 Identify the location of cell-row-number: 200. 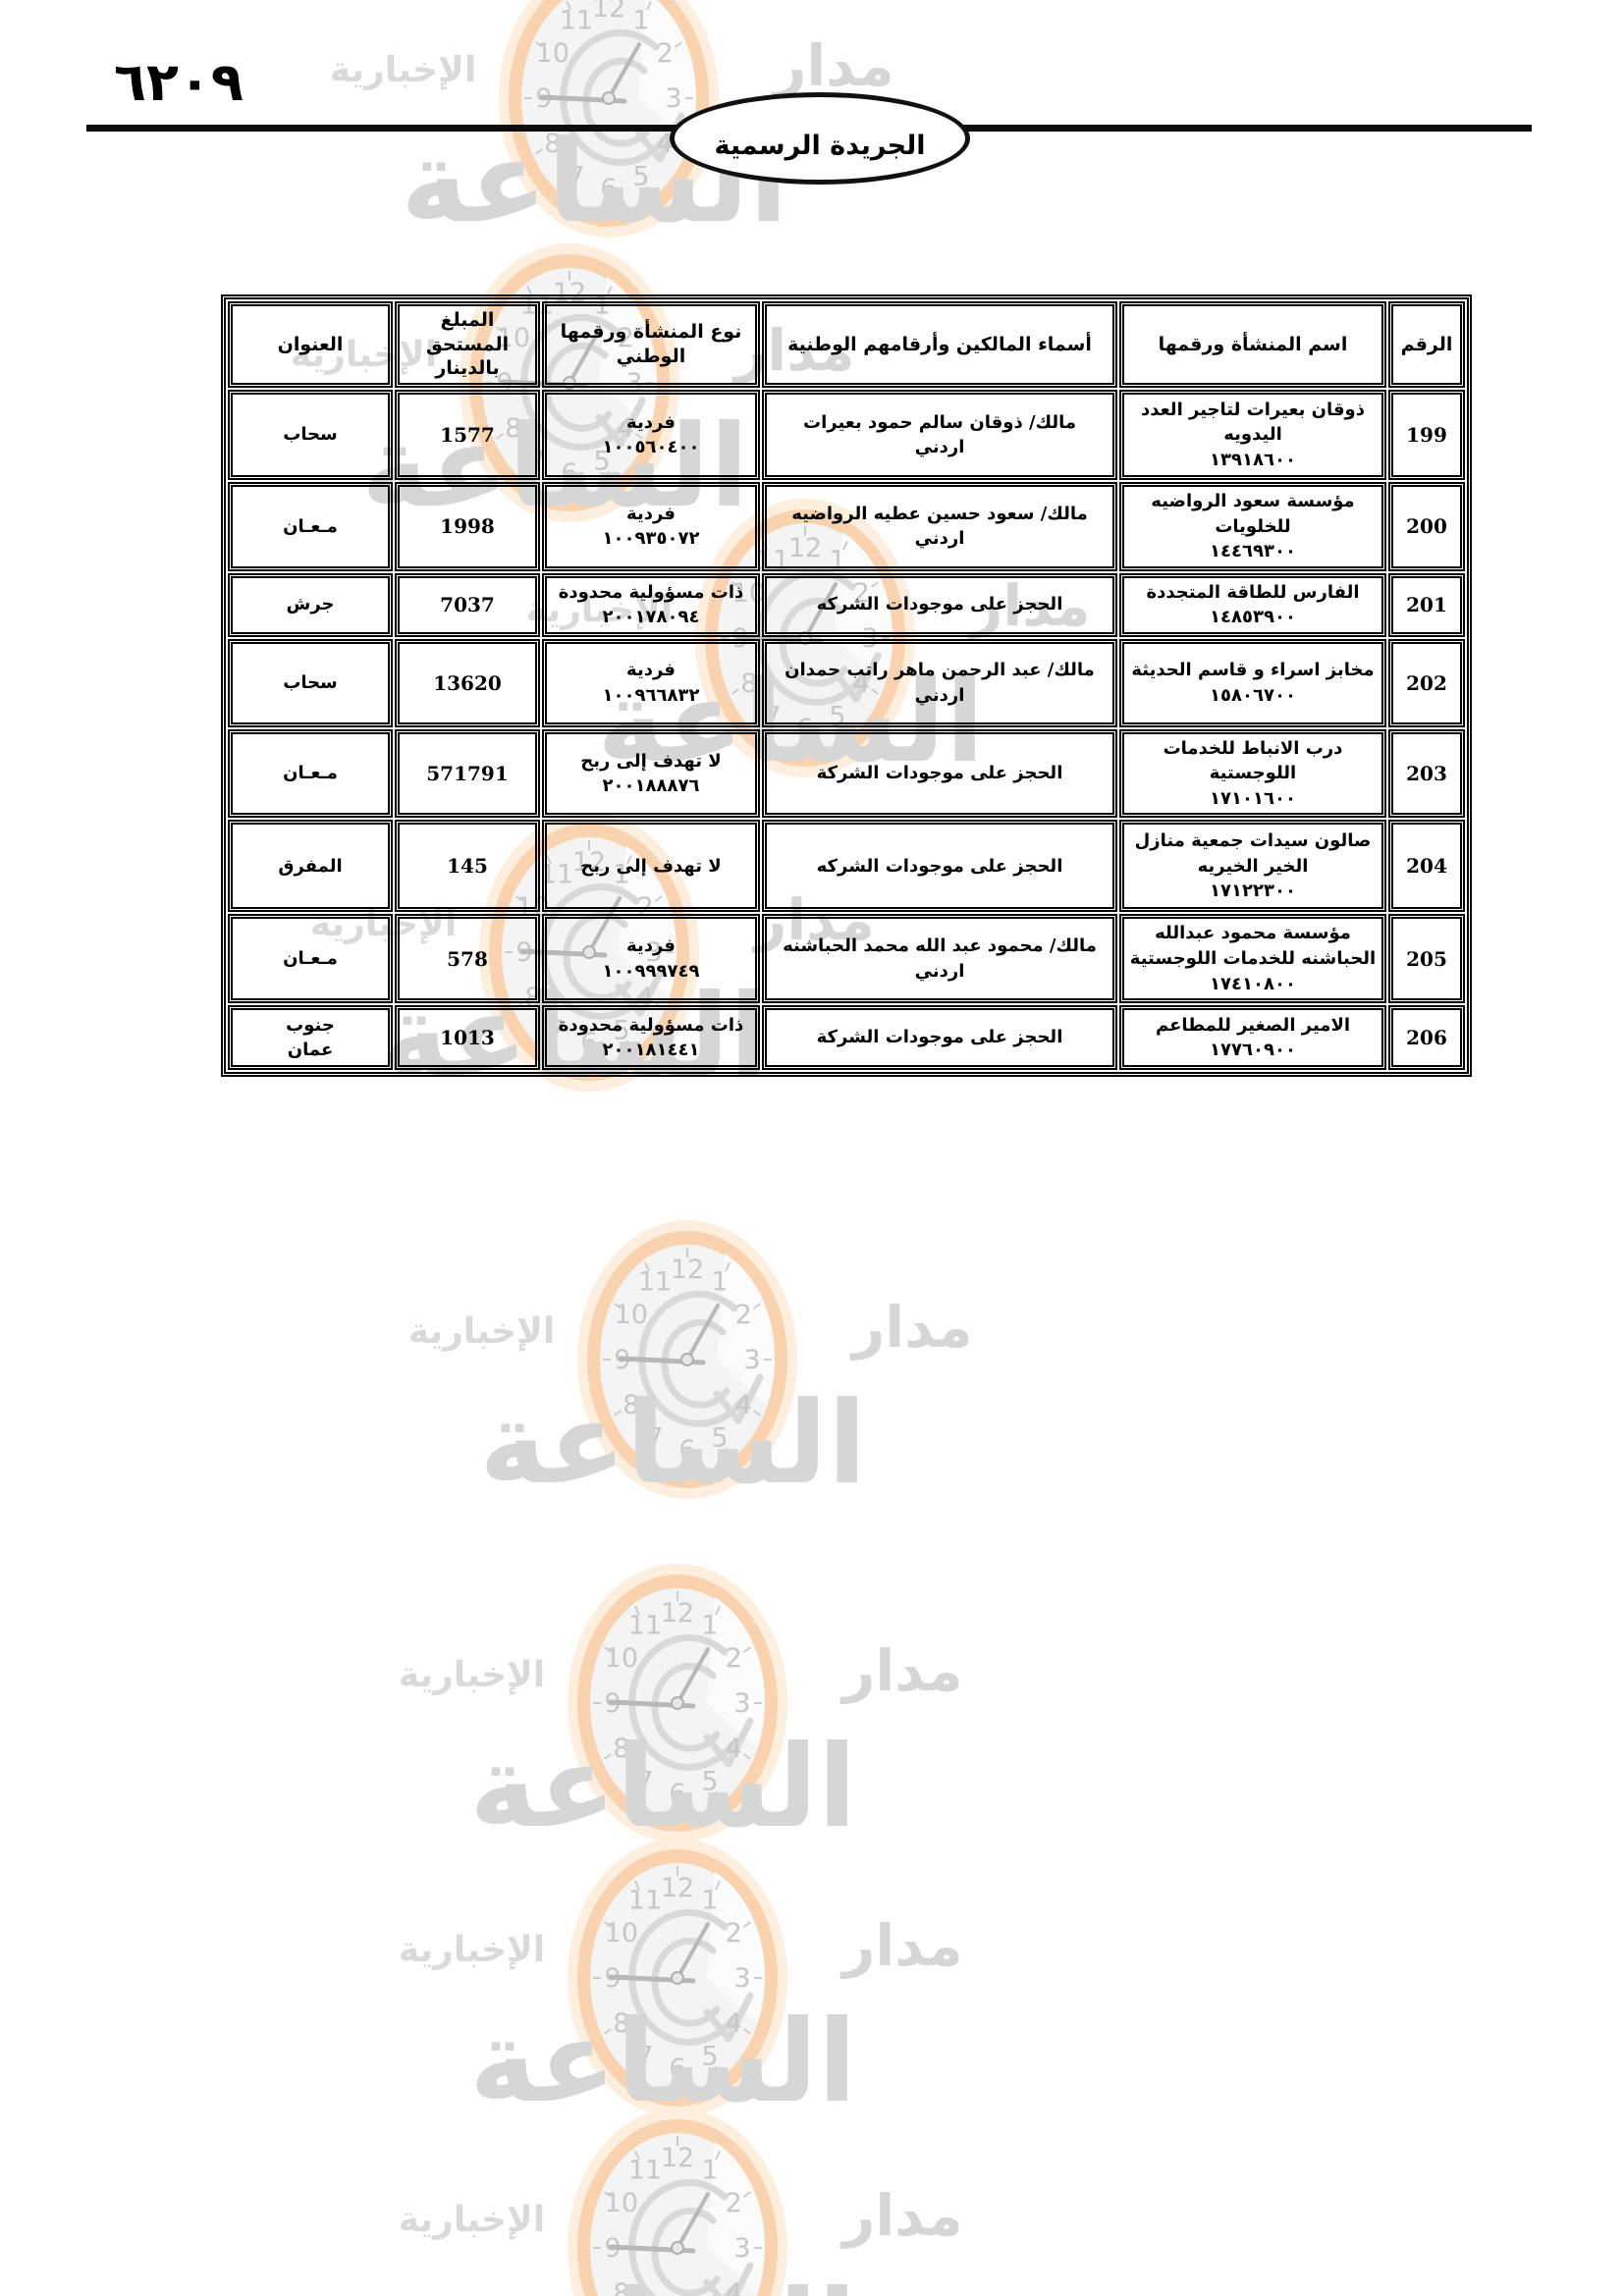
(1426, 526).